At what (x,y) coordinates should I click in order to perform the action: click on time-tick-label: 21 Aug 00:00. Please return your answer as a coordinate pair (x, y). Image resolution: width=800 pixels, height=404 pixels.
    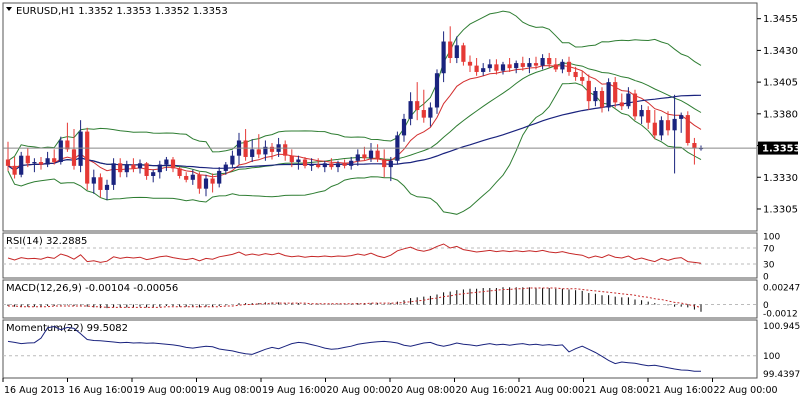
    Looking at the image, I should click on (552, 390).